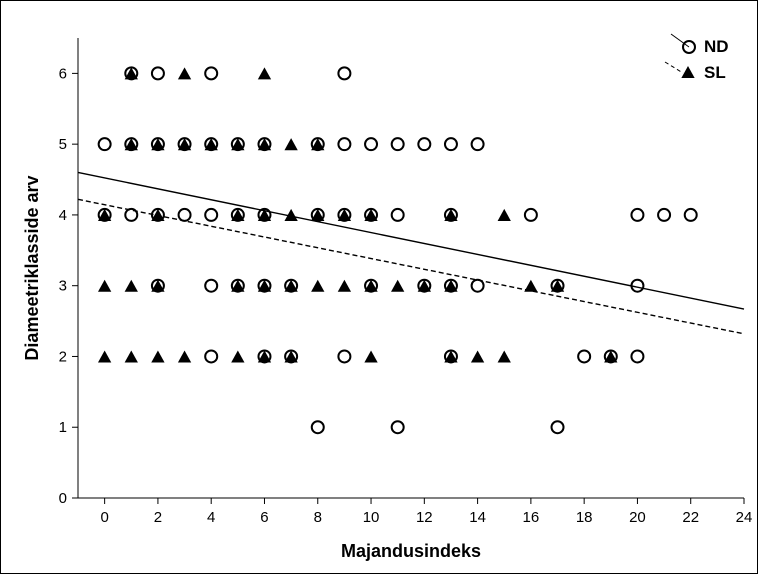 The image size is (758, 574). Describe the element at coordinates (63, 356) in the screenshot. I see `y-tick-label: 2` at that location.